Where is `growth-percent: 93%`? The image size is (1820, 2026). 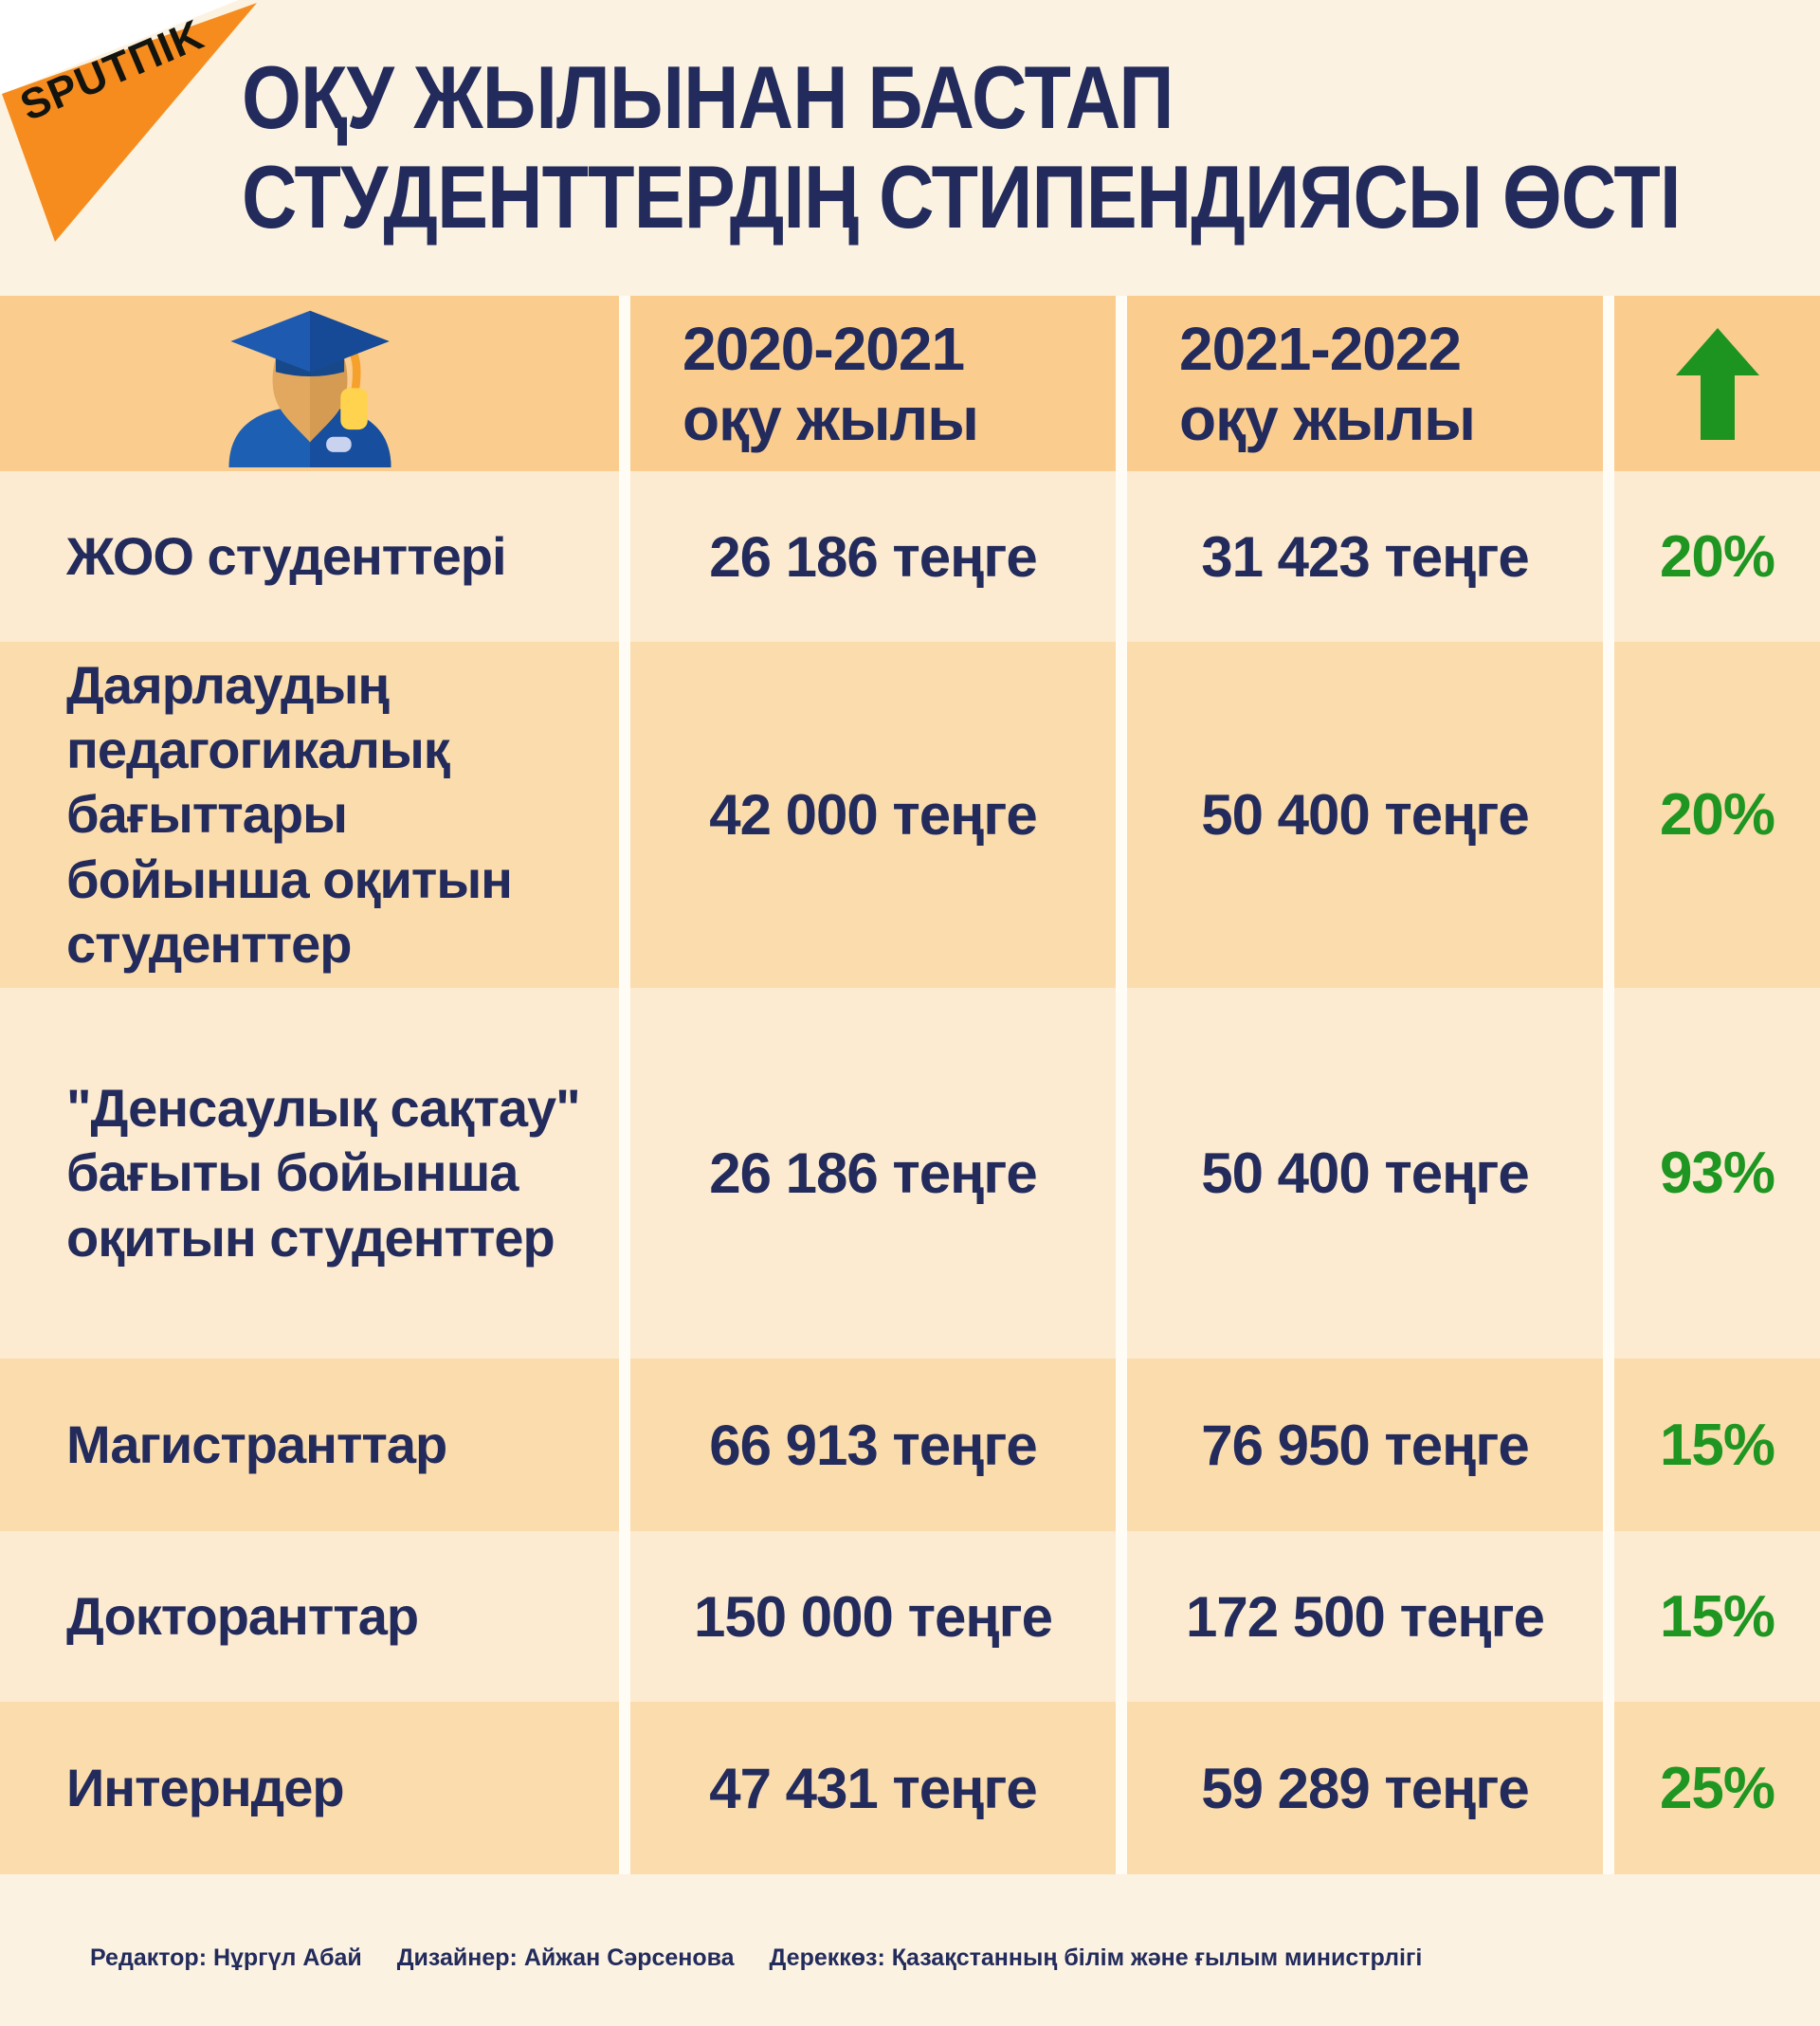 growth-percent: 93% is located at coordinates (1717, 1173).